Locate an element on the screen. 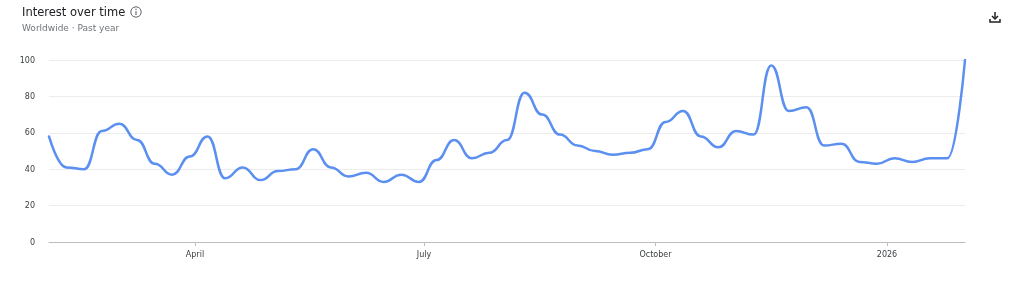 The width and height of the screenshot is (1024, 287). chart-subtitle: Worldwide · Past year is located at coordinates (71, 28).